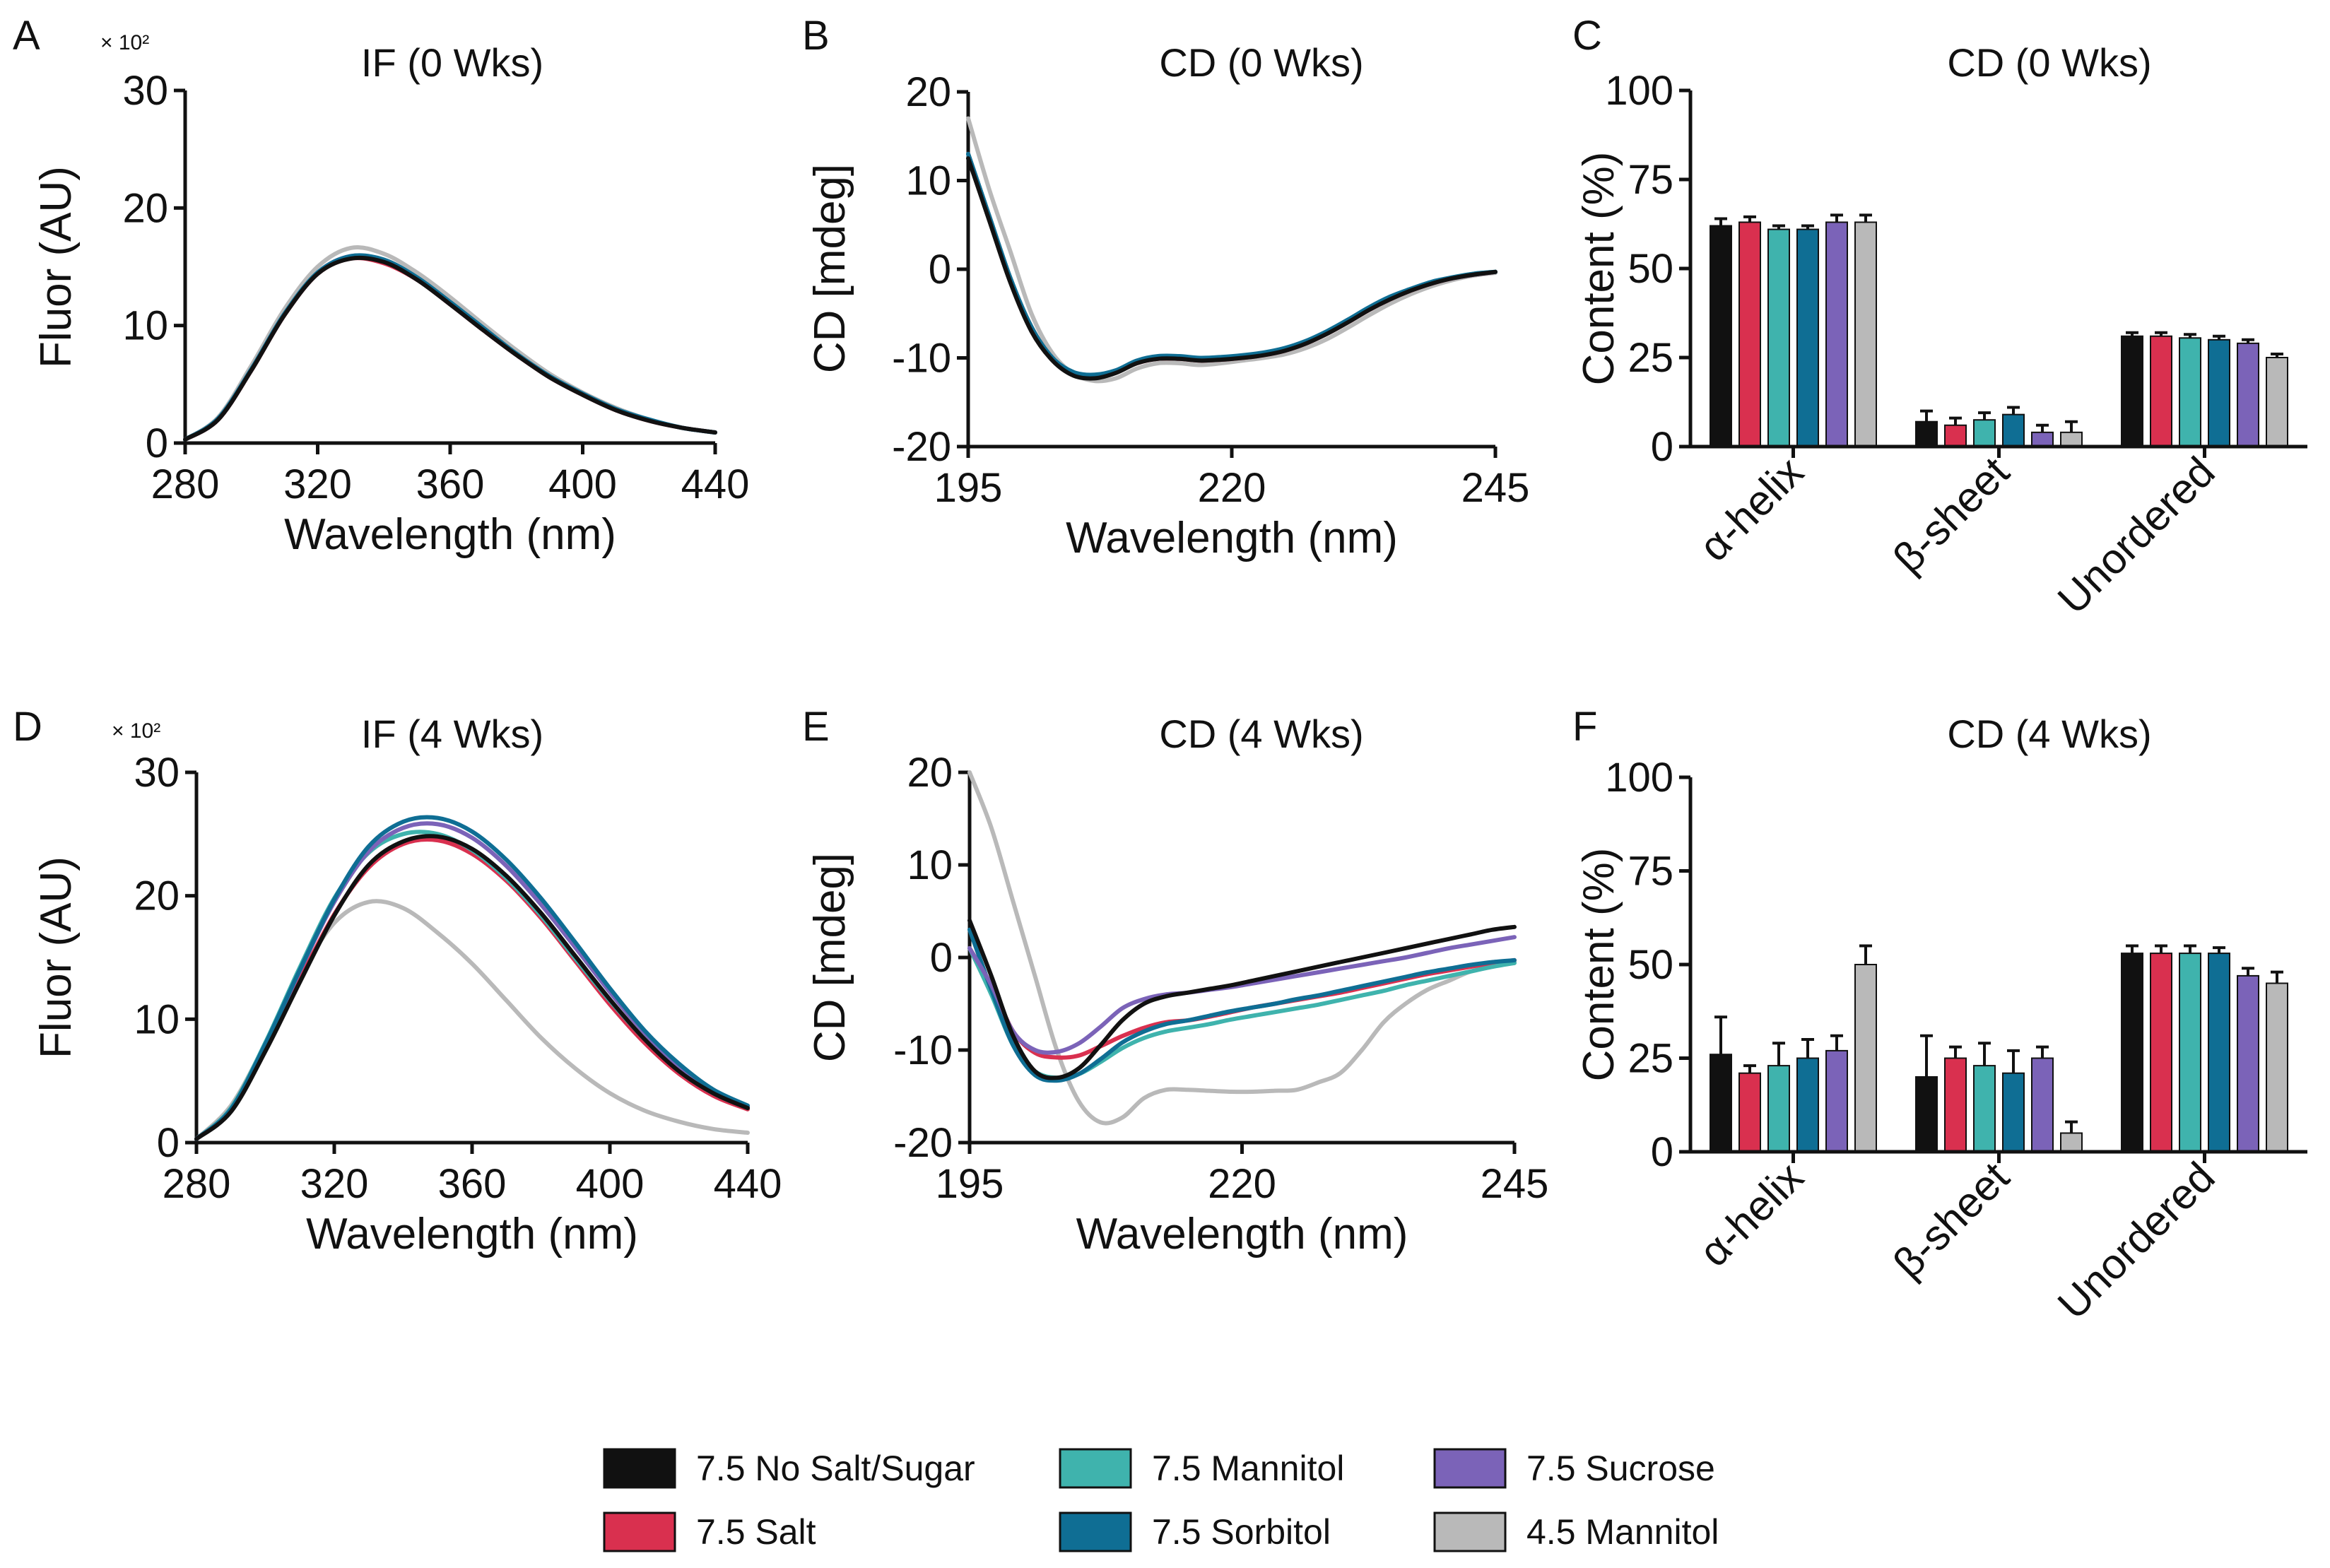 The height and width of the screenshot is (1568, 2330). I want to click on panel-a-x-tick-label: 360, so click(450, 484).